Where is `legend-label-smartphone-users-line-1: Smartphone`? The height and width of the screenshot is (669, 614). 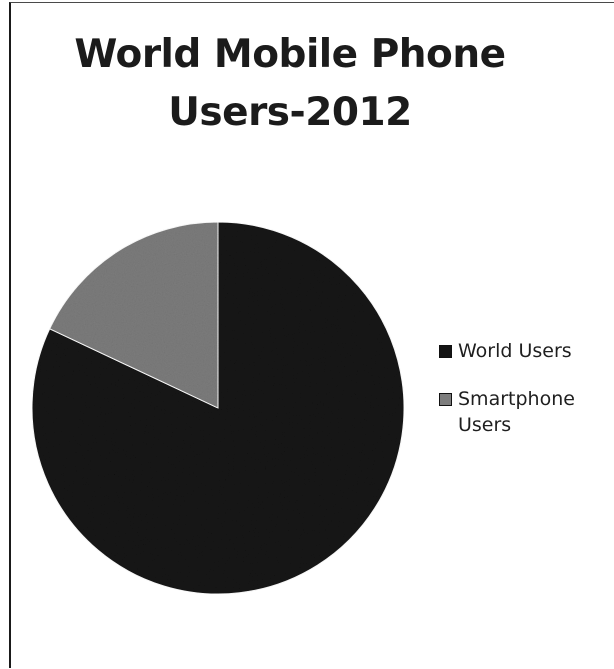
legend-label-smartphone-users-line-1: Smartphone is located at coordinates (516, 399).